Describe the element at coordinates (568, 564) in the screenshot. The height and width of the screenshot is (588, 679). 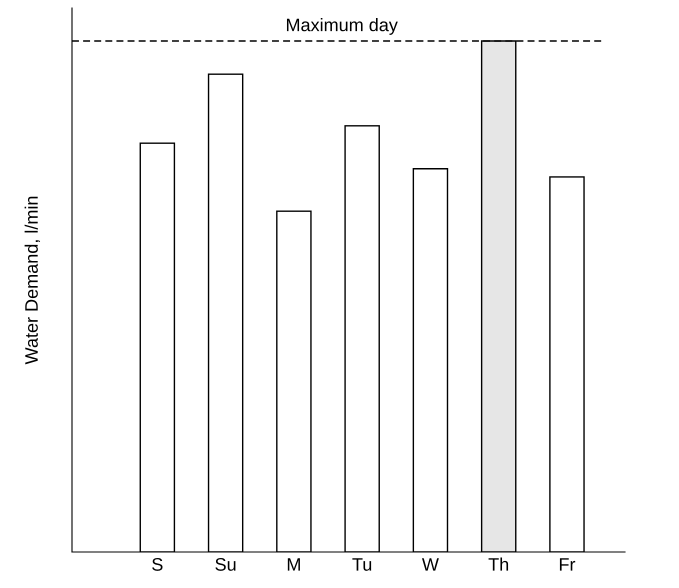
I see `x-tick-label: Fr` at that location.